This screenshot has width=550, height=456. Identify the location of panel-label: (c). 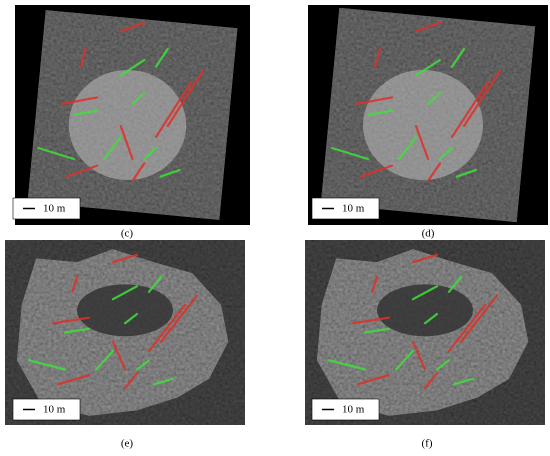
(127, 234).